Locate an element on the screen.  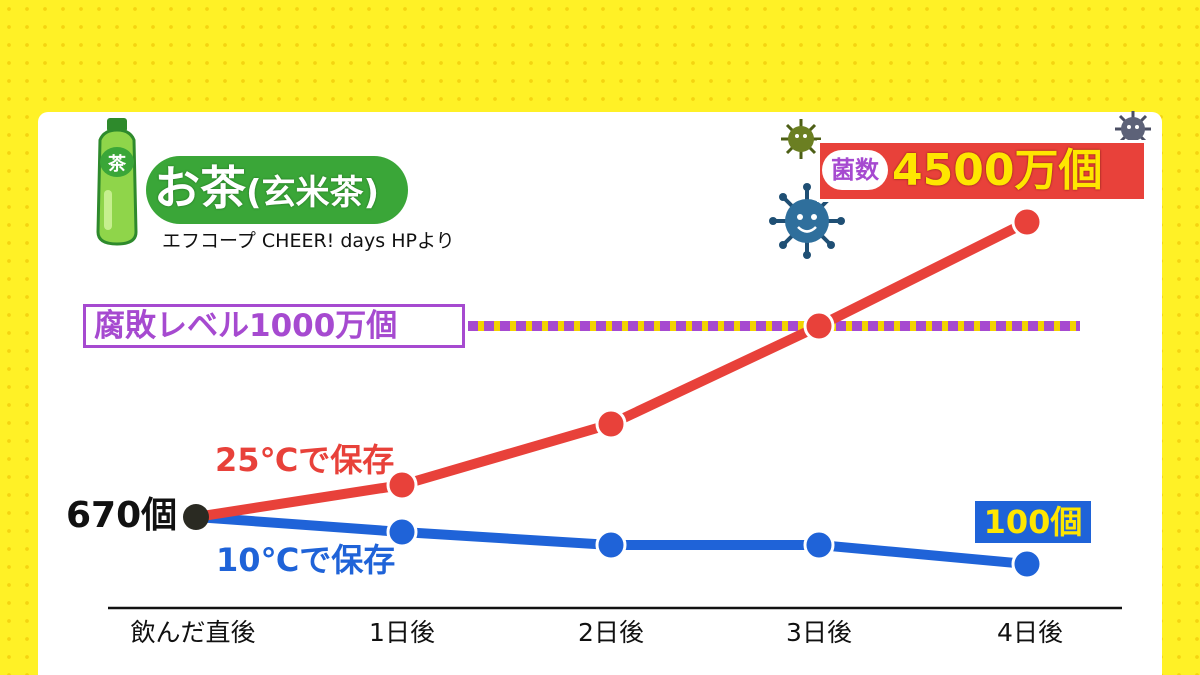
title-subtitle: (玄米茶) is located at coordinates (313, 193).